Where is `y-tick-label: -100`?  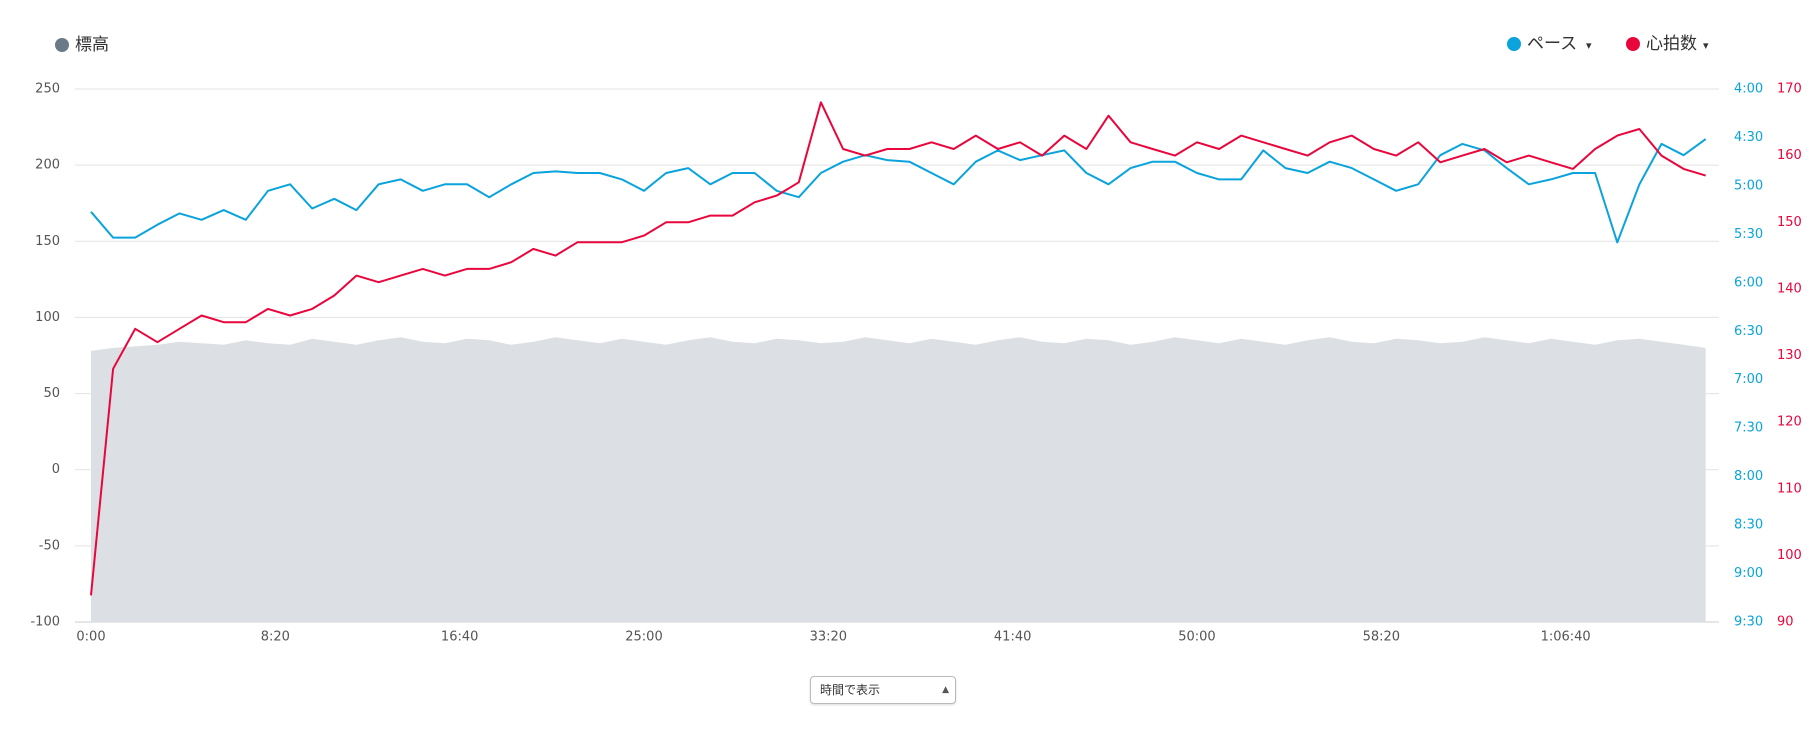 y-tick-label: -100 is located at coordinates (45, 622).